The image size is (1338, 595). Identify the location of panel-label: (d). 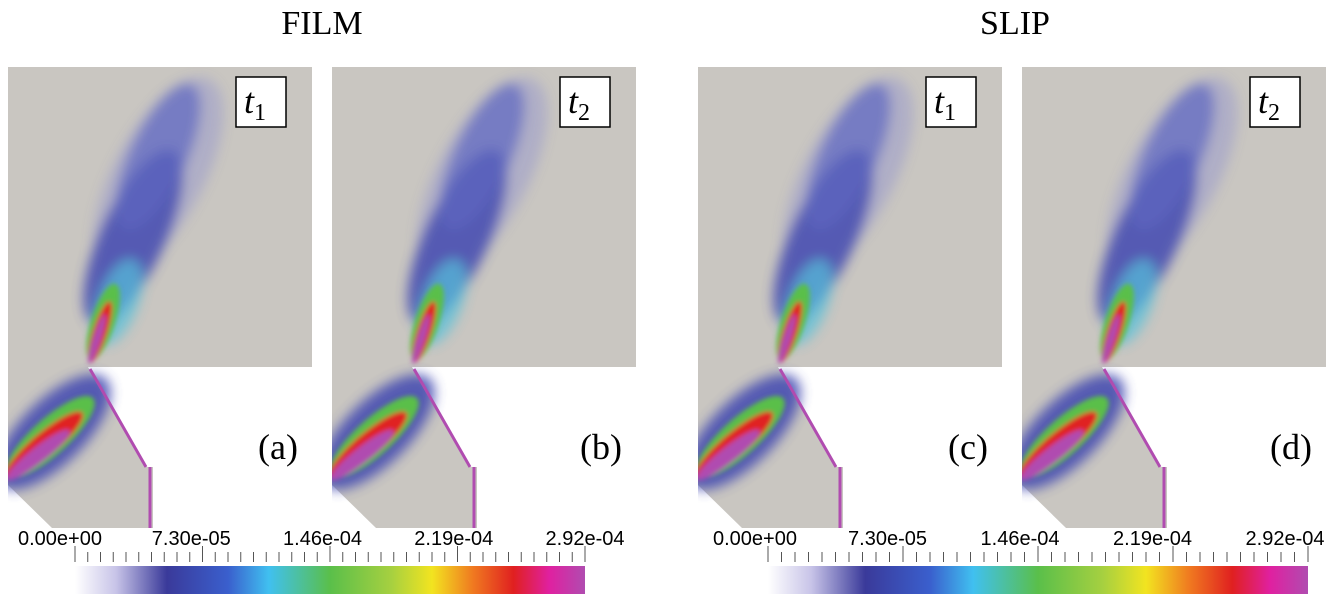
(1291, 447).